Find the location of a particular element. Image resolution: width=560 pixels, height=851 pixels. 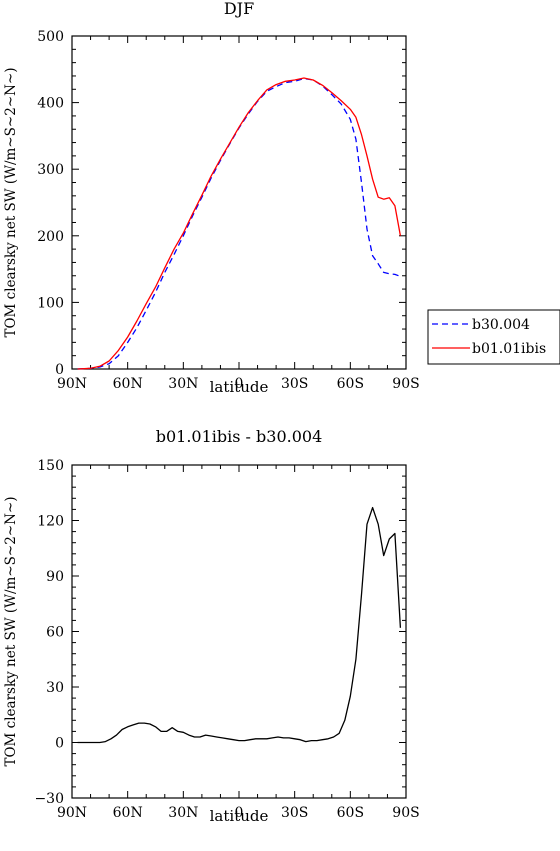

y-tick-label: 60 is located at coordinates (55, 633).